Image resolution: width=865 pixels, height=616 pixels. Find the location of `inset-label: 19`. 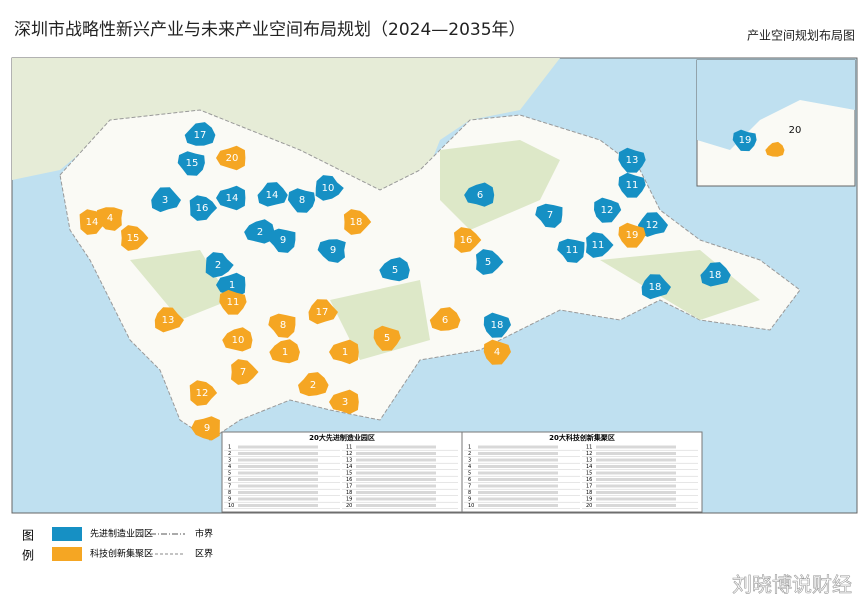

inset-label: 19 is located at coordinates (745, 140).